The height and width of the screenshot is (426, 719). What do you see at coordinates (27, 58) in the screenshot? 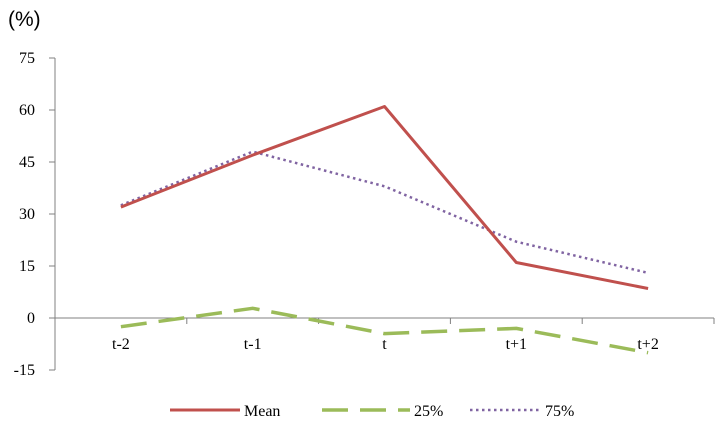
I see `y-tick-label: 75` at bounding box center [27, 58].